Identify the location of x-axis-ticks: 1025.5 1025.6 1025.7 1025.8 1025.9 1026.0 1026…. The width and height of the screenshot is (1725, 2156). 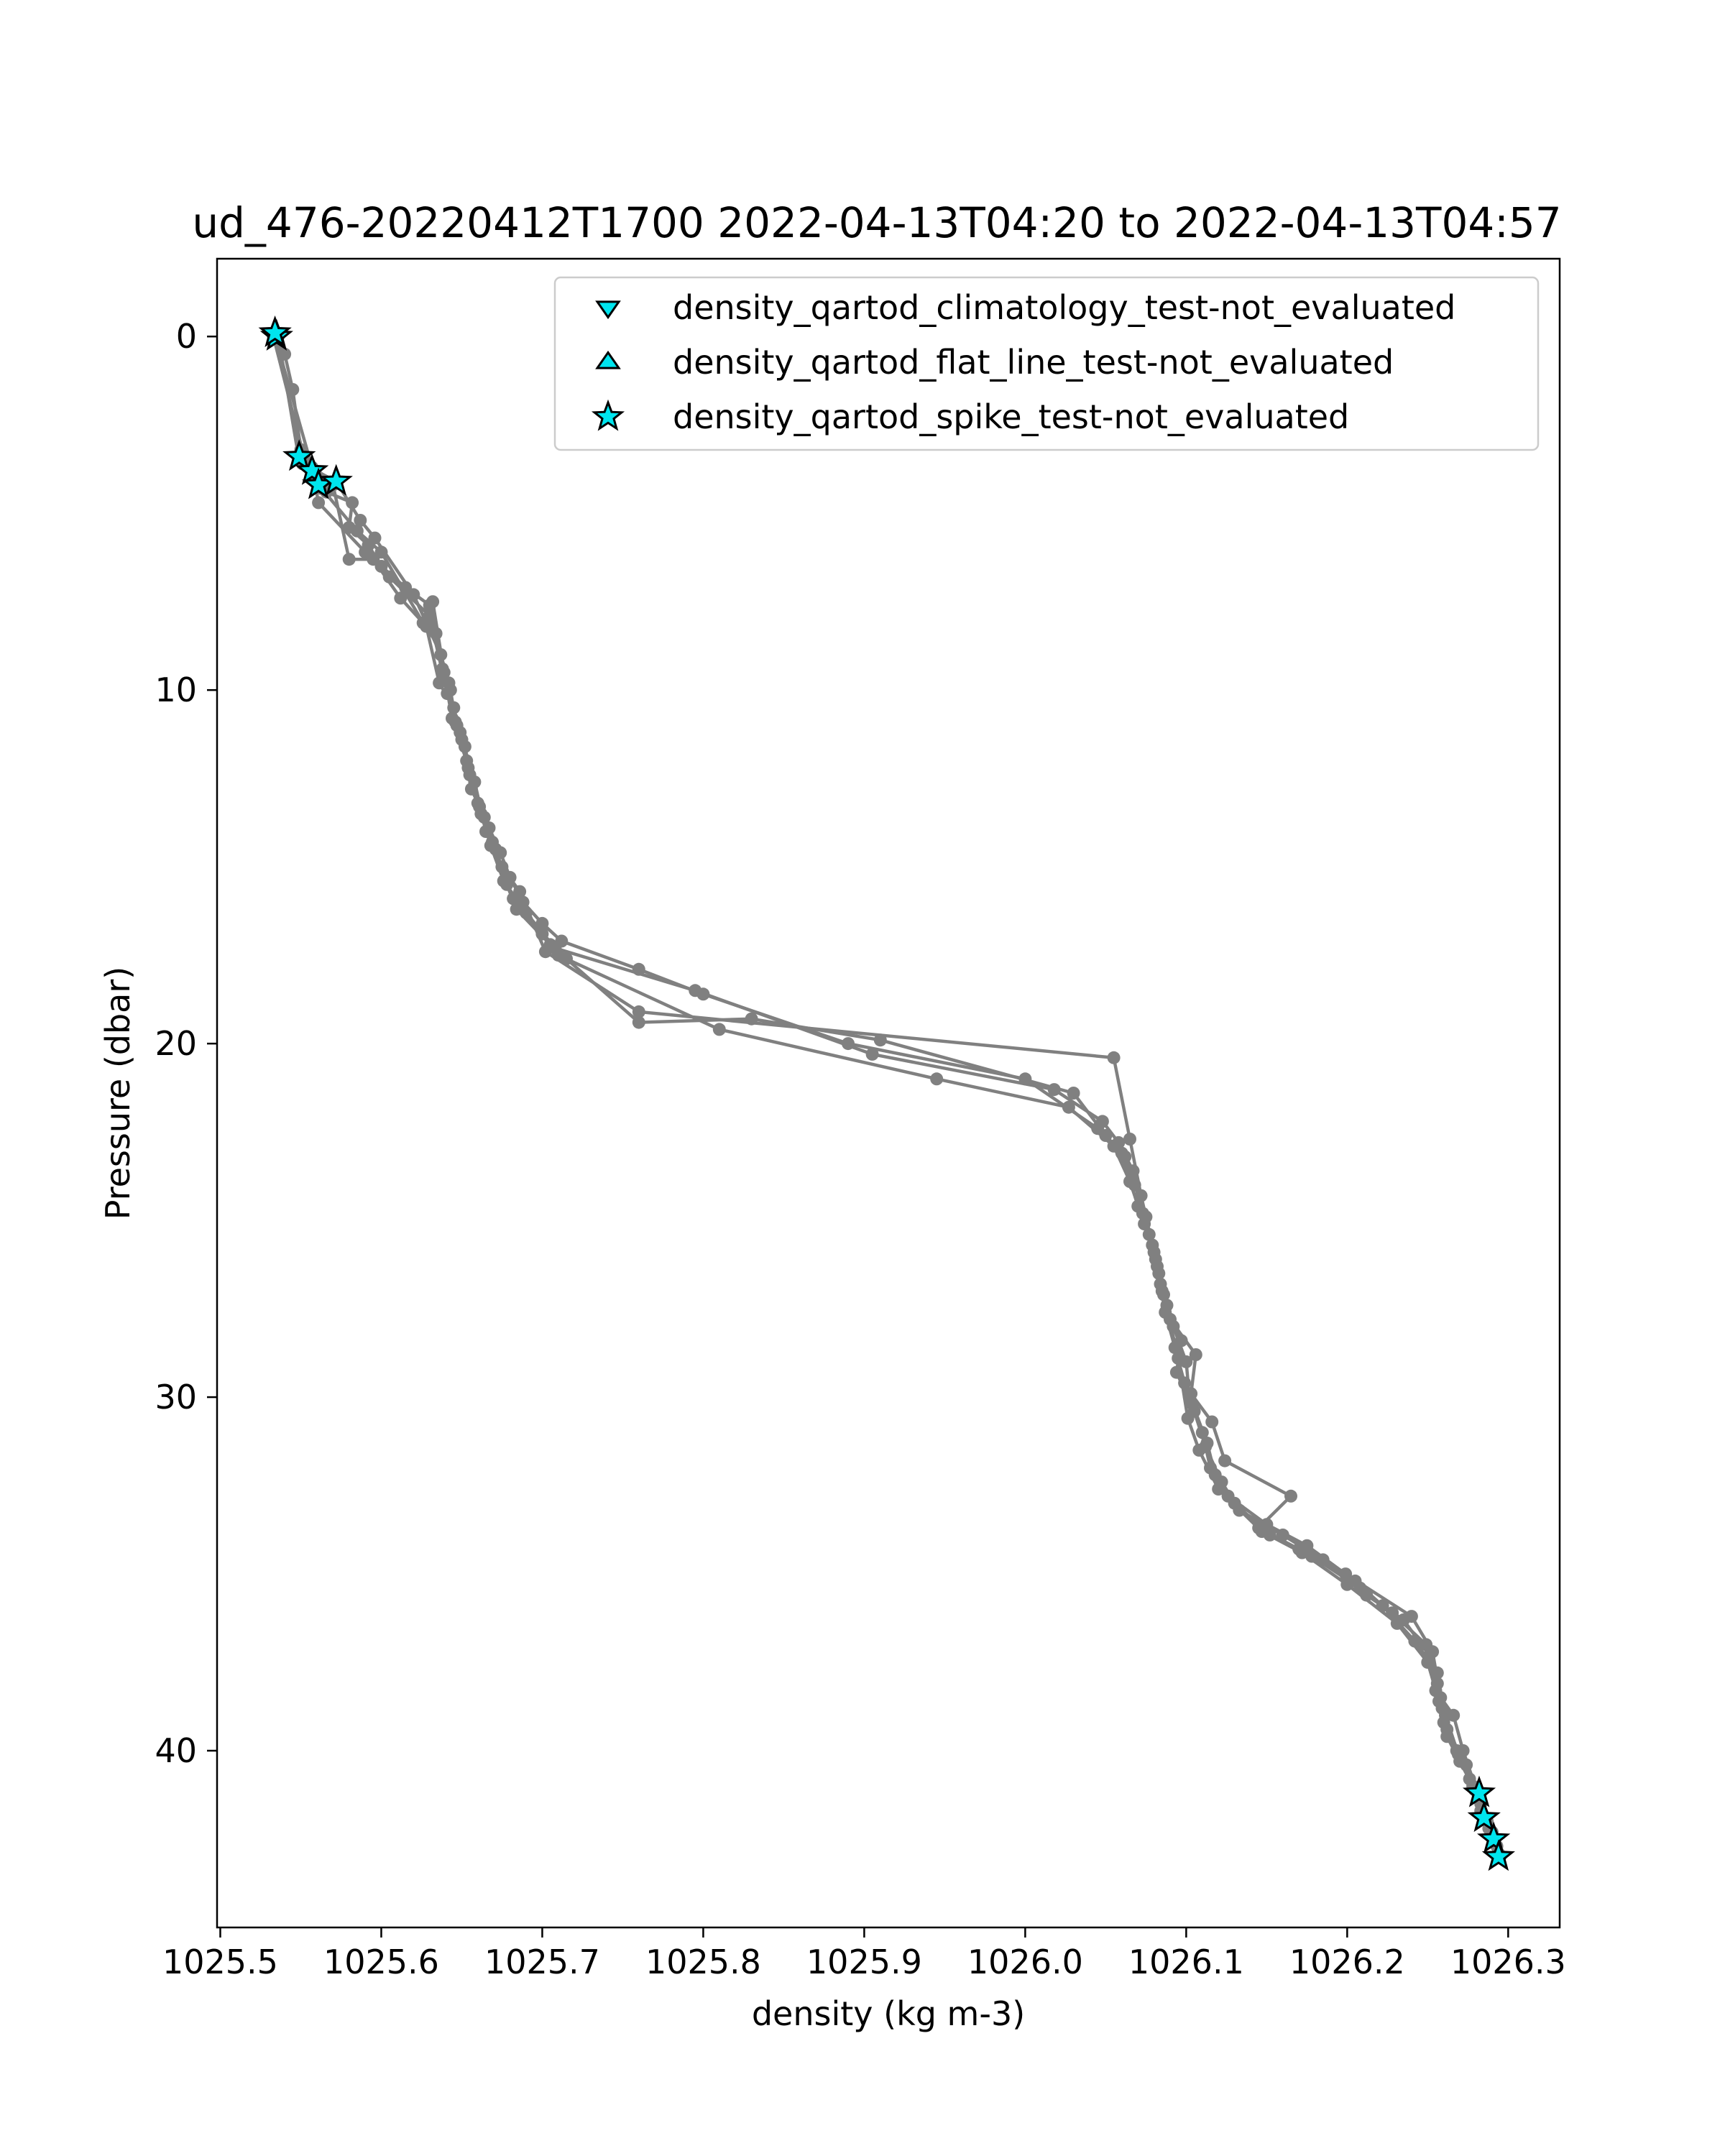
(864, 1954).